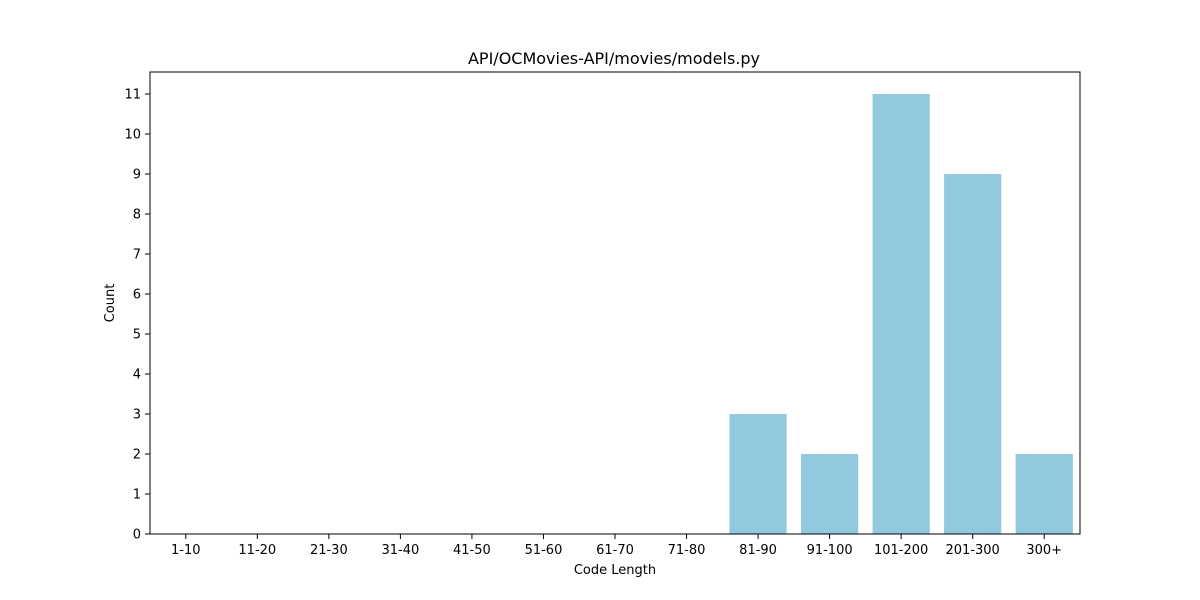 The width and height of the screenshot is (1200, 600). Describe the element at coordinates (329, 550) in the screenshot. I see `x-tick-label: 21-30` at that location.